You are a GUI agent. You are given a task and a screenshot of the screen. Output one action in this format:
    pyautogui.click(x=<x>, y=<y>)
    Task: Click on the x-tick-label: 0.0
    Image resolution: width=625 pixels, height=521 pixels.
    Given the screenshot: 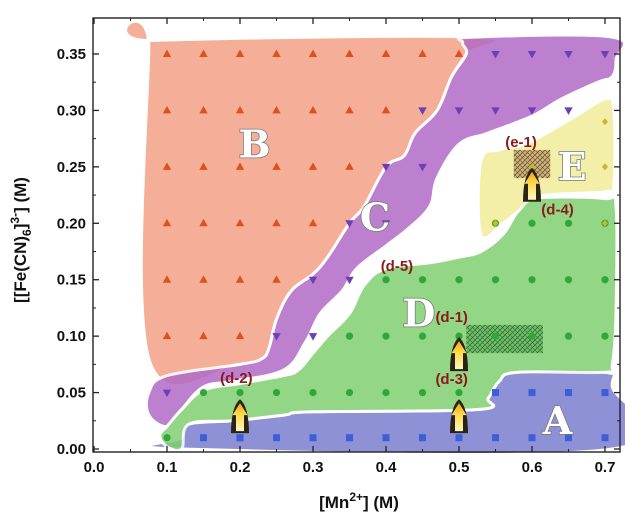 What is the action you would take?
    pyautogui.click(x=94, y=467)
    